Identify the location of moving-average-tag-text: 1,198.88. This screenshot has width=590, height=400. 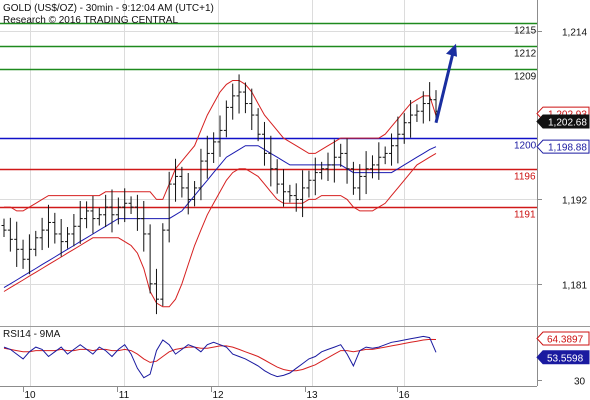
(567, 148).